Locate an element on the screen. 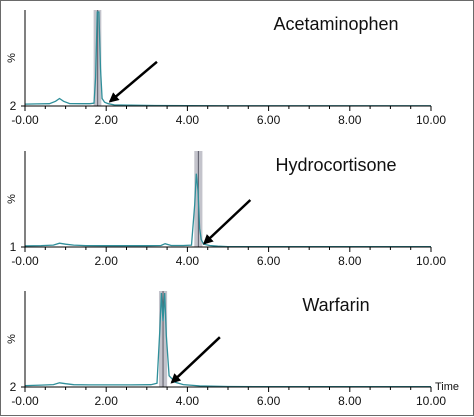  panel-title: Hydrocortisone is located at coordinates (335, 165).